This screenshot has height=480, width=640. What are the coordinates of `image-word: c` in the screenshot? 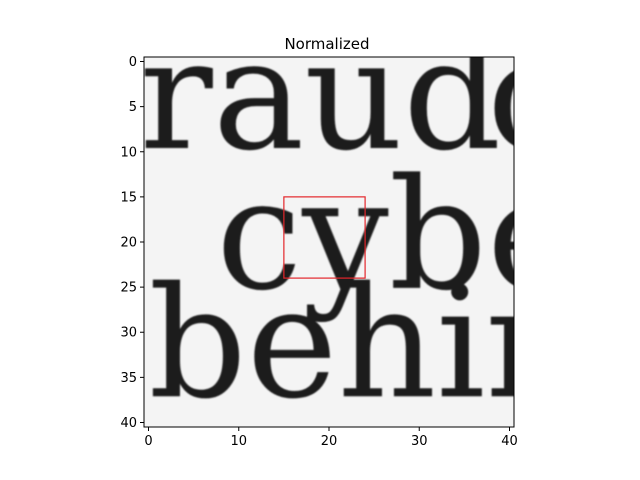 It's located at (530, 96).